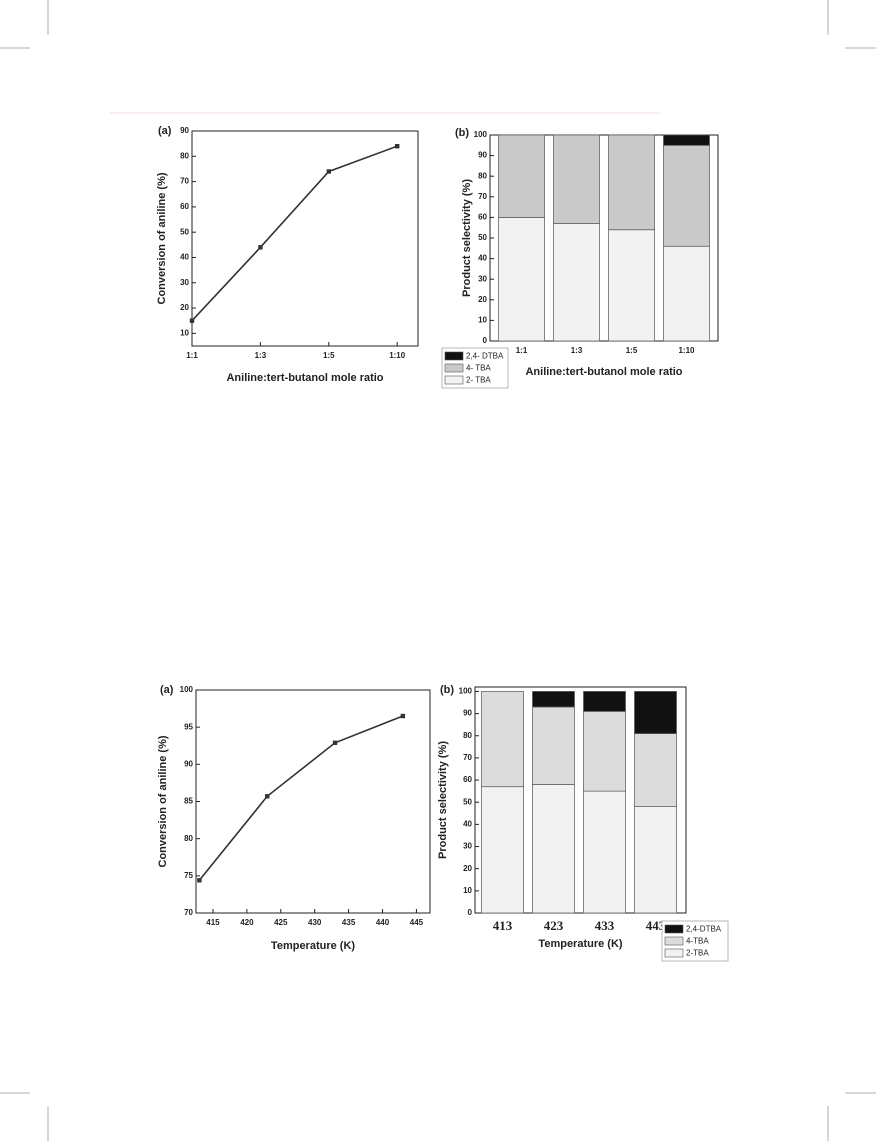  I want to click on x-tick-label: 435, so click(349, 922).